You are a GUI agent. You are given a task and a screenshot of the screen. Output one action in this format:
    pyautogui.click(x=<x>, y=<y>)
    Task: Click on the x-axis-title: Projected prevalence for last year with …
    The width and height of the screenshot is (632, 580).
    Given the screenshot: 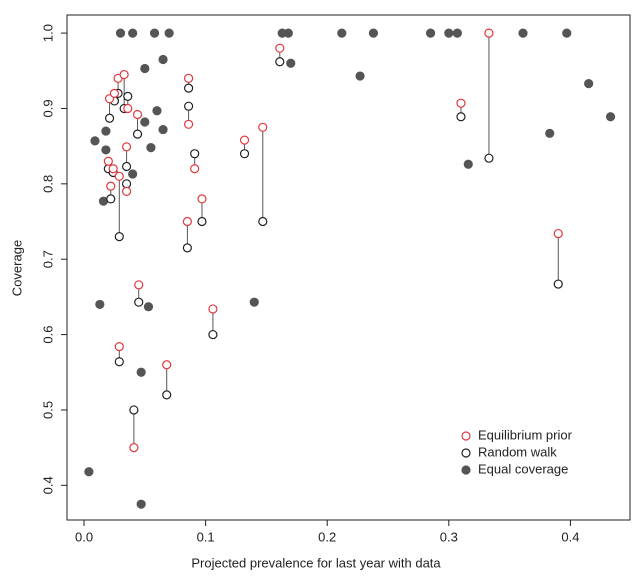 What is the action you would take?
    pyautogui.click(x=316, y=562)
    